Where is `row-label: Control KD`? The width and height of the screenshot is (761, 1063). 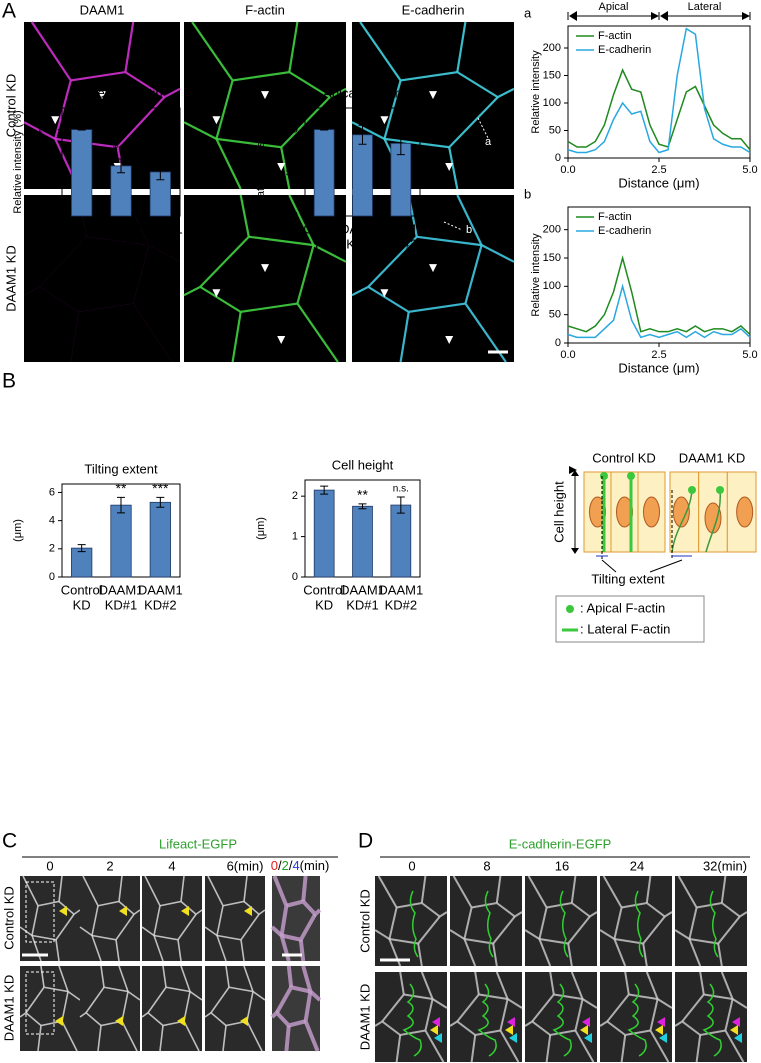
row-label: Control KD is located at coordinates (10, 106).